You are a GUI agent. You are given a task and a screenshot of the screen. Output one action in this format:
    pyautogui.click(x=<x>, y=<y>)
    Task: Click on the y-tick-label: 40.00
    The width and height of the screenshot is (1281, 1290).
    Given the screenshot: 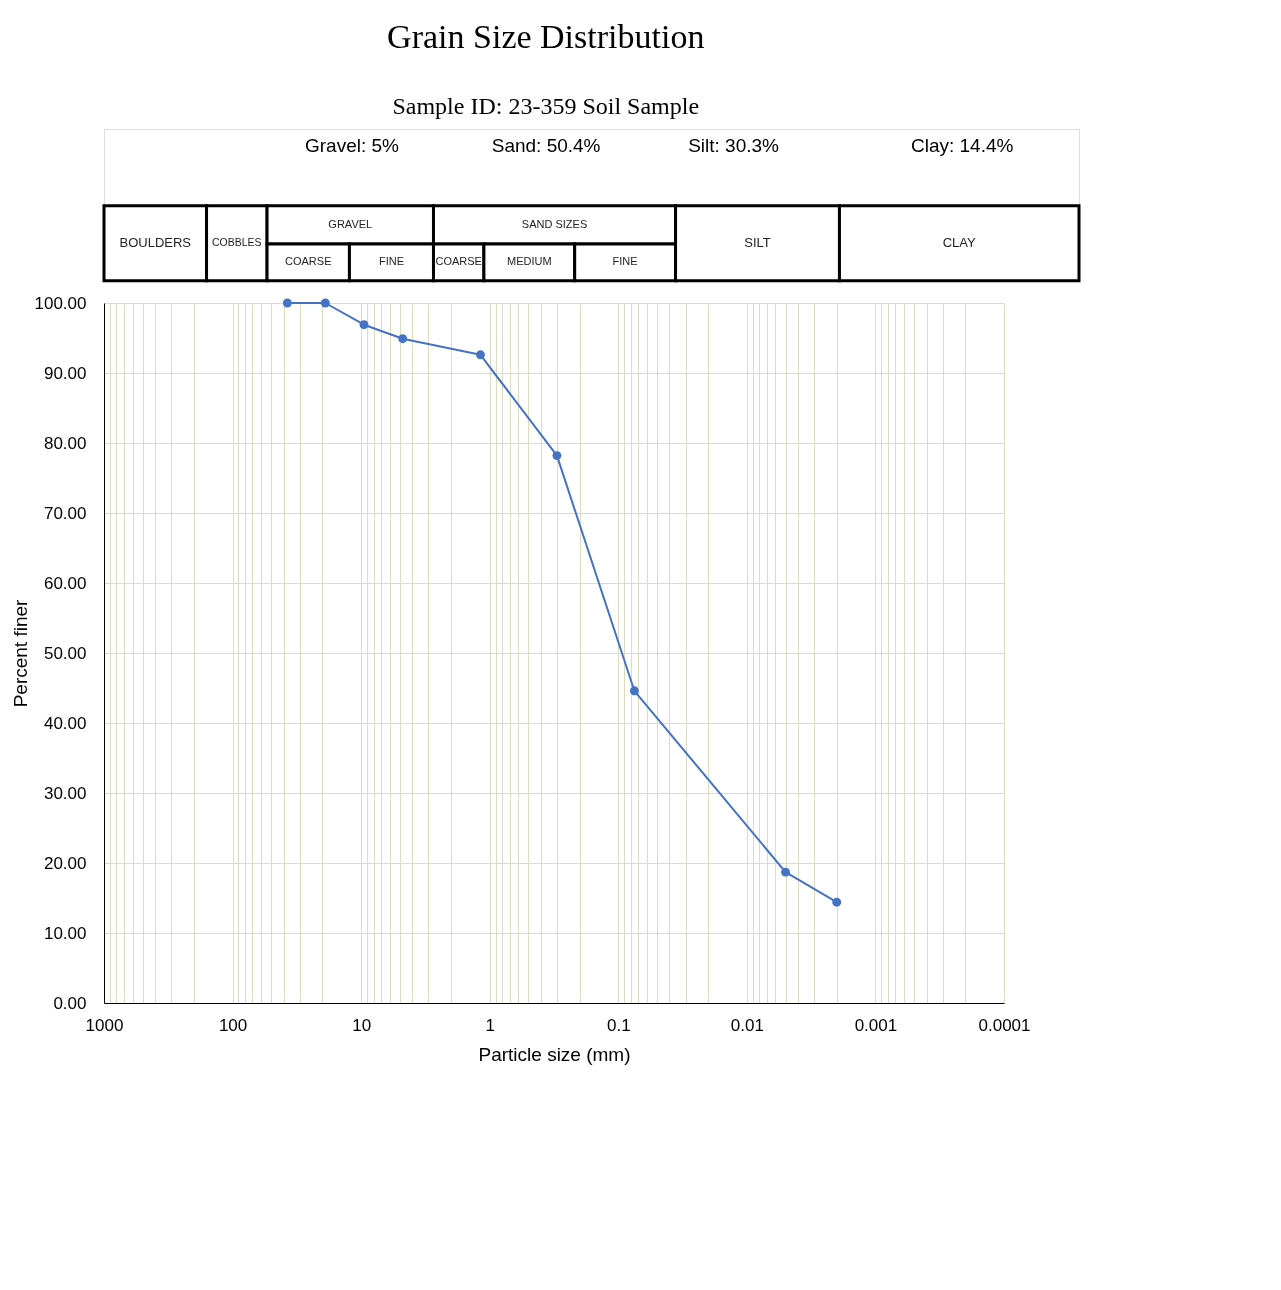 What is the action you would take?
    pyautogui.click(x=65, y=723)
    